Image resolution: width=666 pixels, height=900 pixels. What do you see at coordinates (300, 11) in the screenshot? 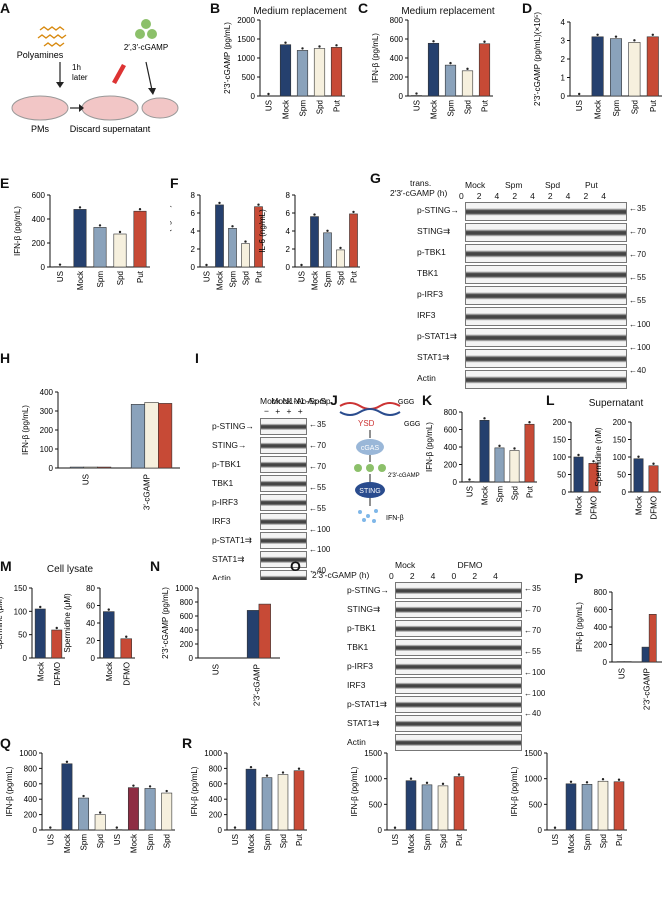
I see `panel-title: Medium replacement` at bounding box center [300, 11].